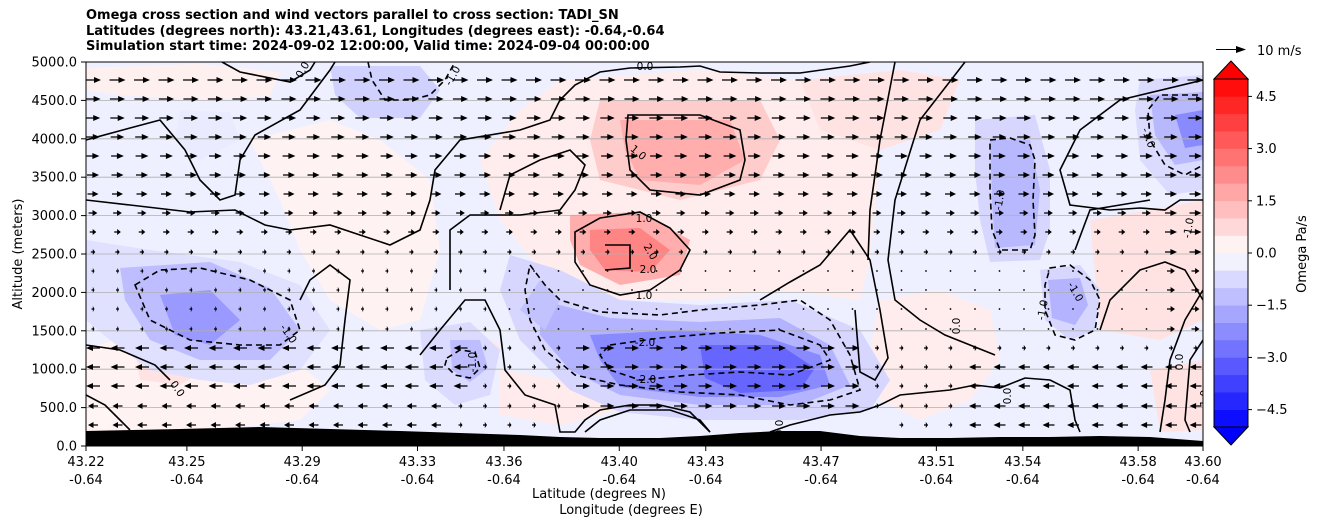 This screenshot has width=1320, height=526. I want to click on x-tick-label-lat: 43.60, so click(1202, 462).